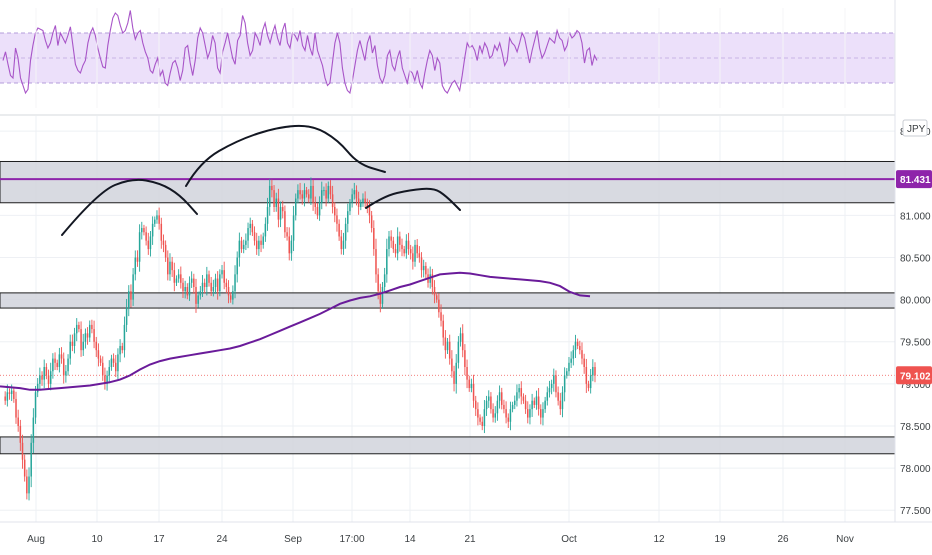  What do you see at coordinates (293, 539) in the screenshot?
I see `time-tick-label: Sep` at bounding box center [293, 539].